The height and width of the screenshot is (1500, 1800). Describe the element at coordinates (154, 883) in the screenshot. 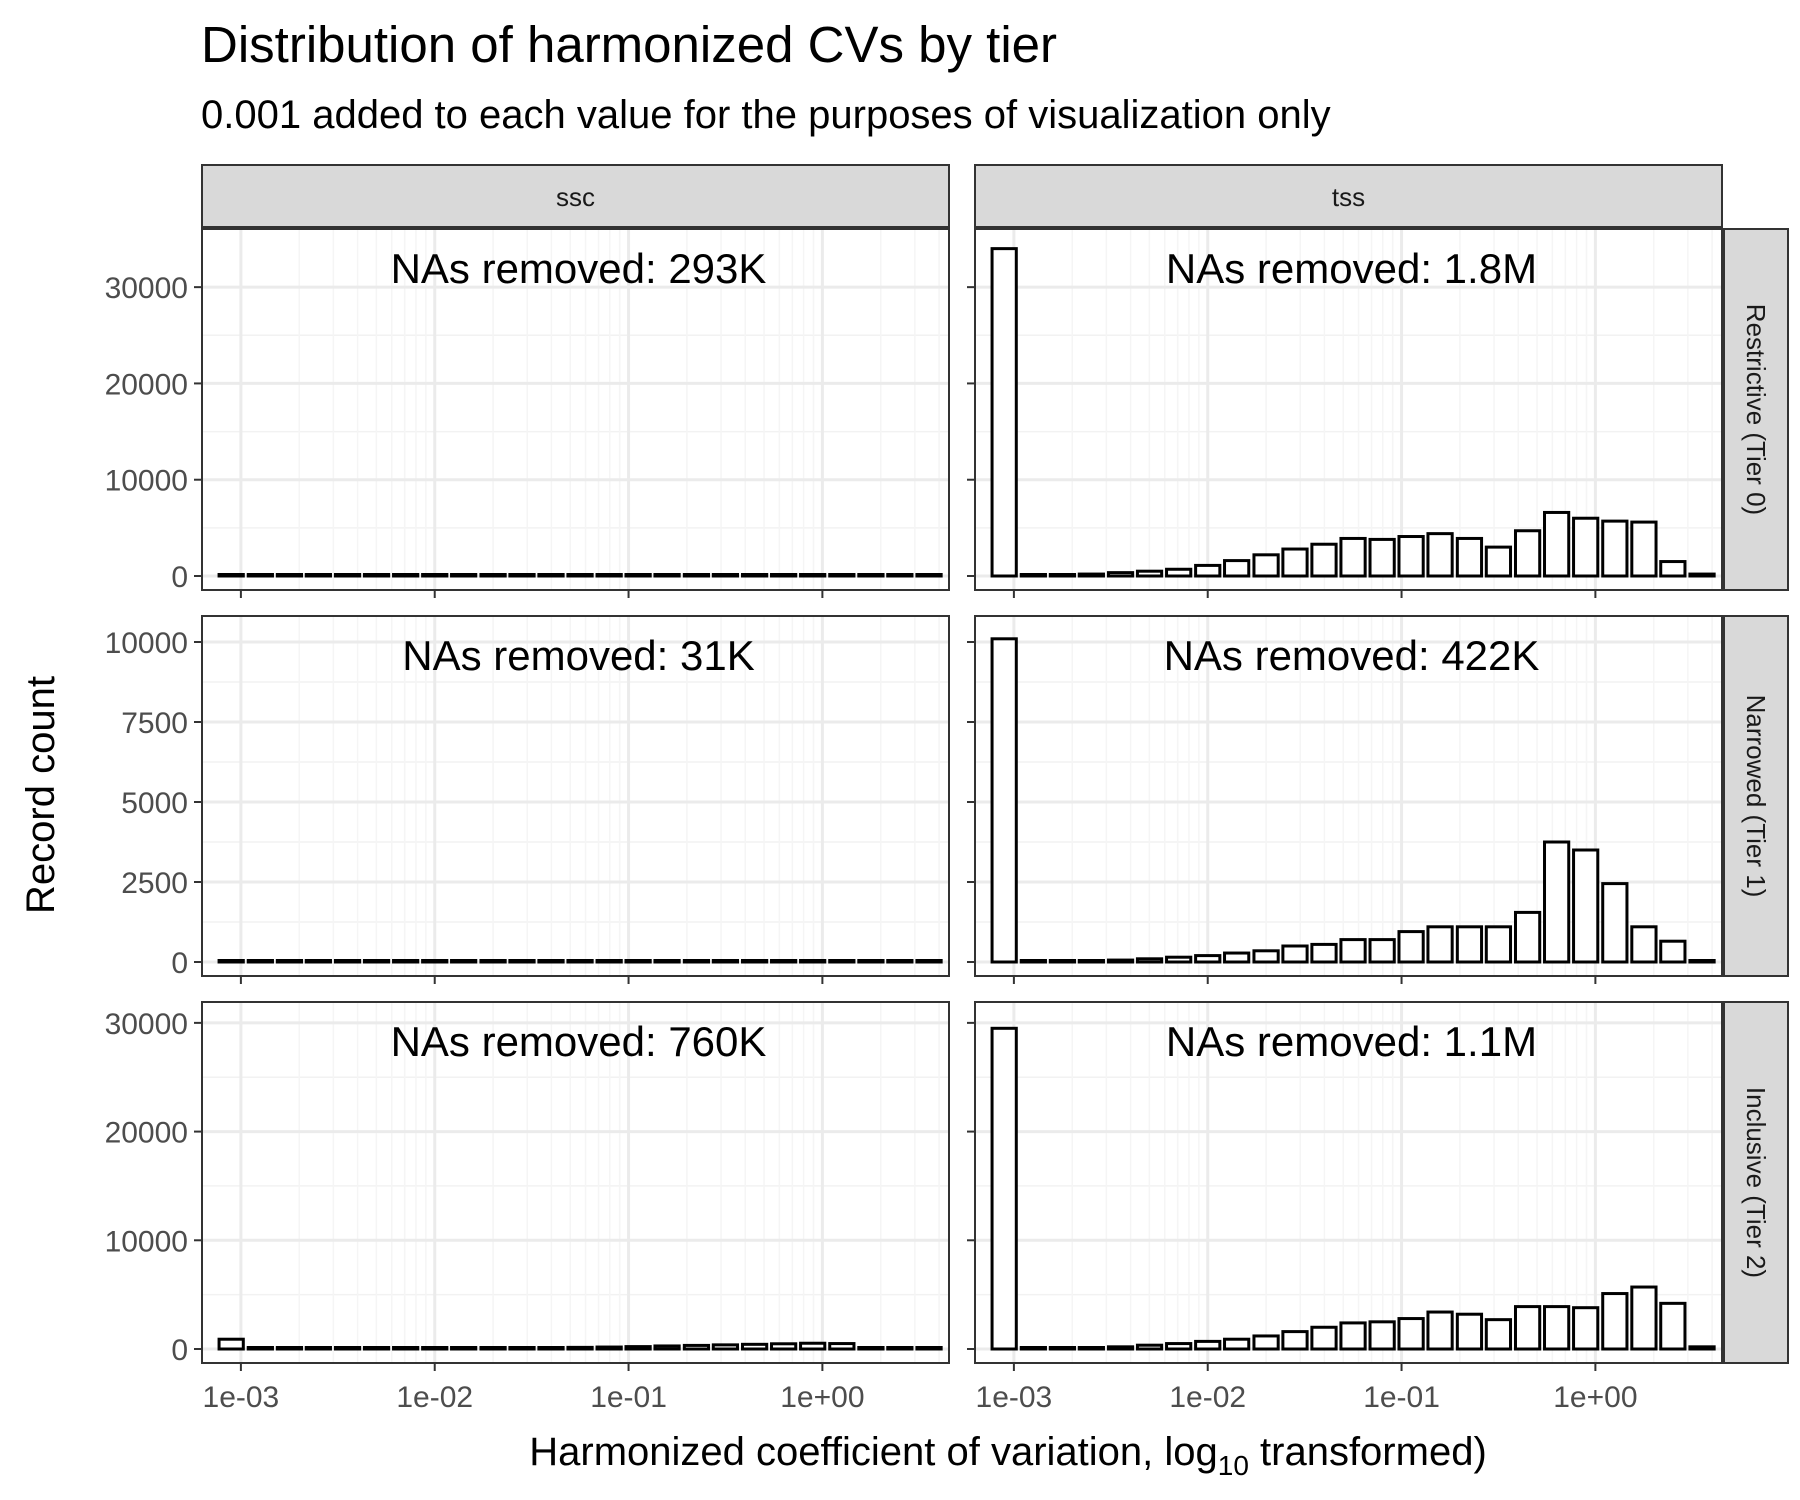

I see `y-tick-label: 2500` at that location.